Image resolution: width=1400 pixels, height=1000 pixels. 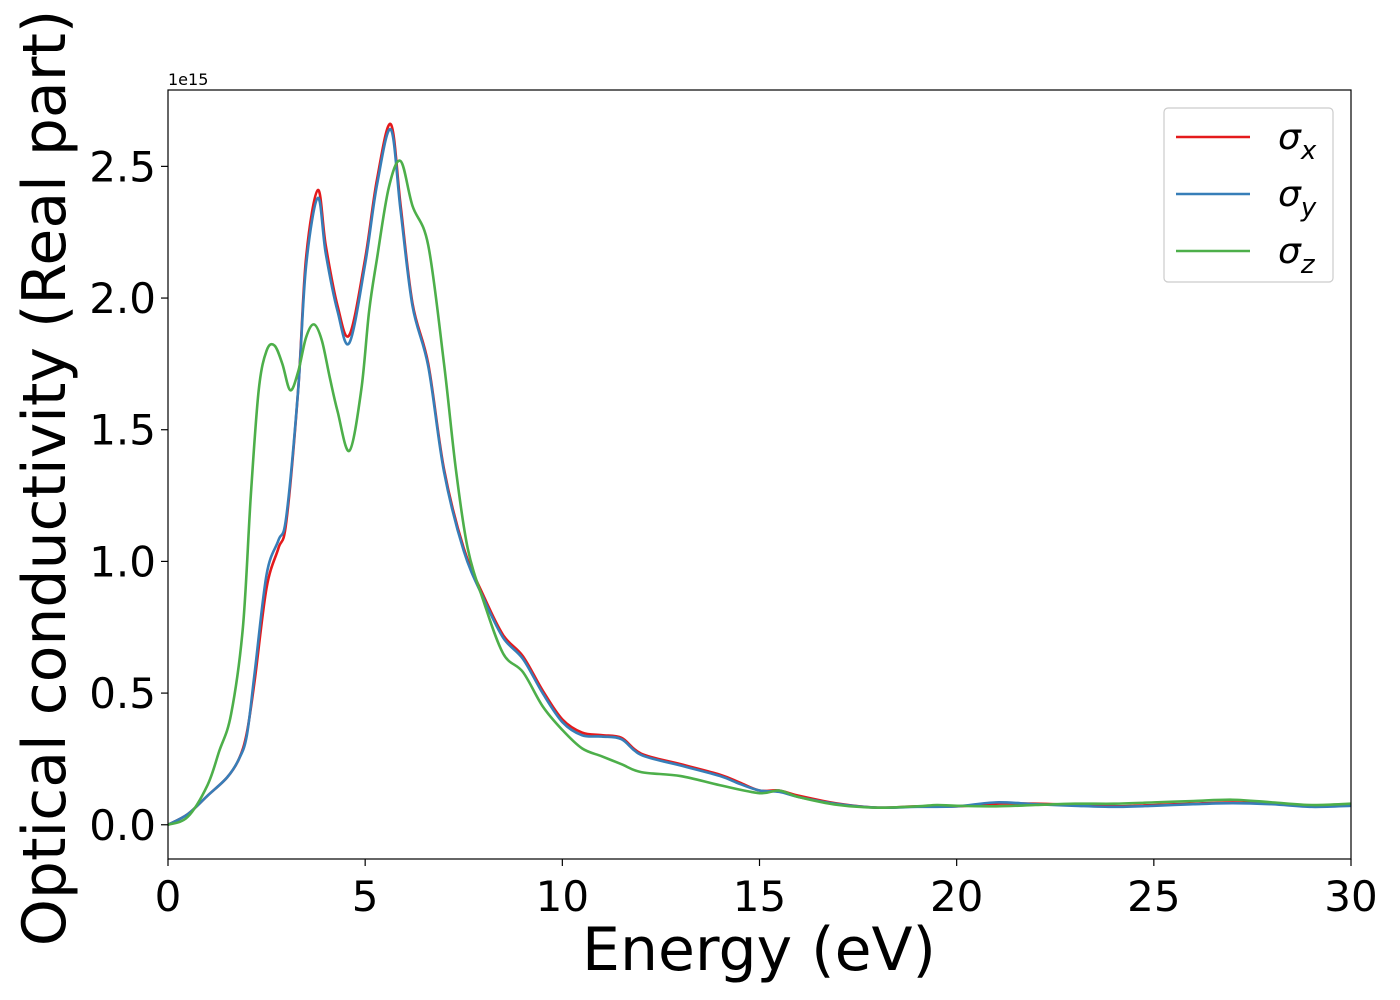 I want to click on x-tick-label: 10, so click(x=562, y=896).